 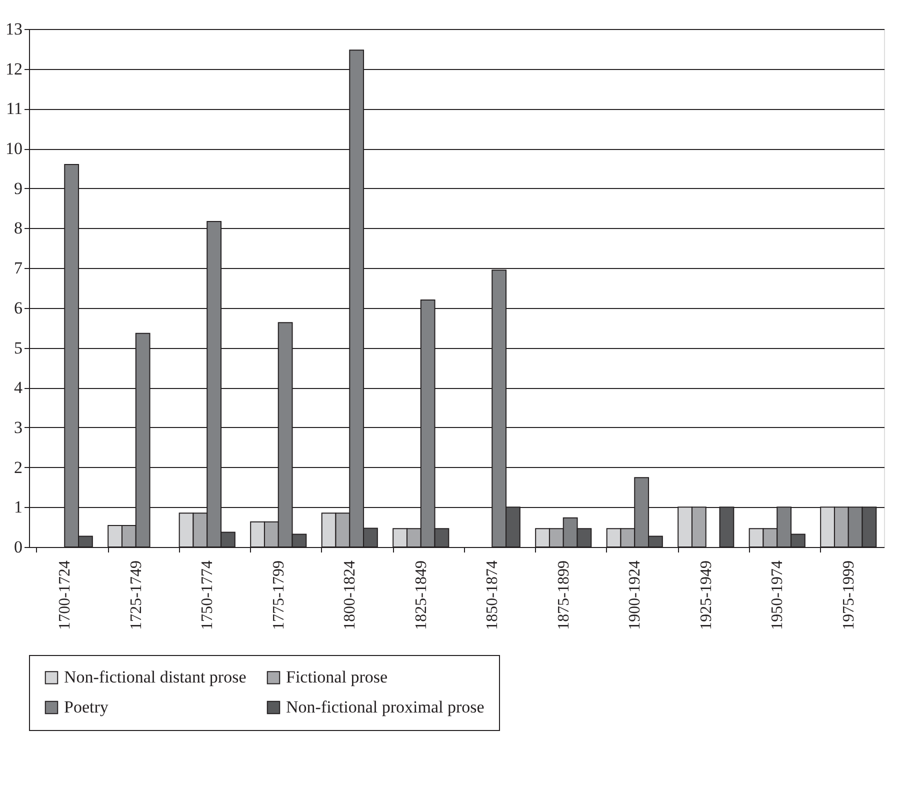 I want to click on y-tick-label: 11, so click(x=14, y=108).